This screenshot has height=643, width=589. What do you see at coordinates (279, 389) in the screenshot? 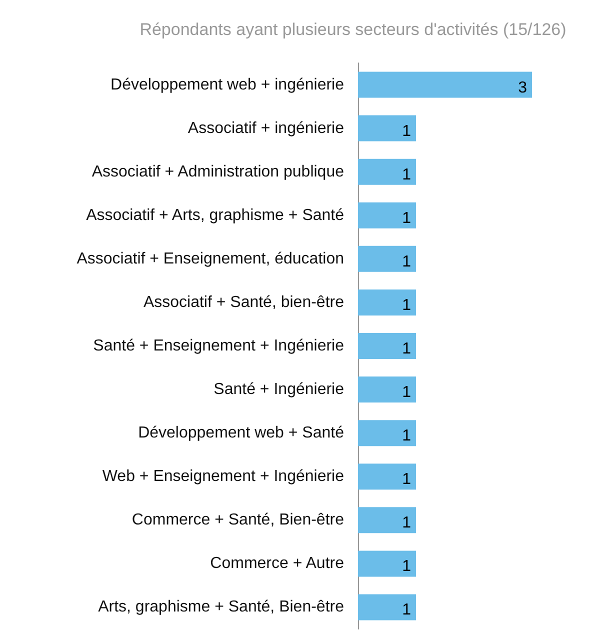
I see `y-tick-label: Santé + Ingénierie` at bounding box center [279, 389].